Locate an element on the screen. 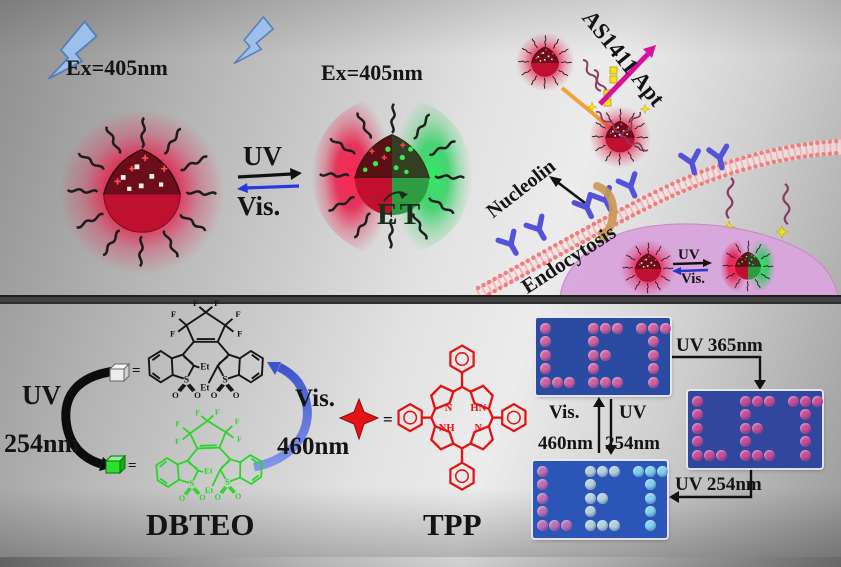  closed-equals: = is located at coordinates (132, 466).